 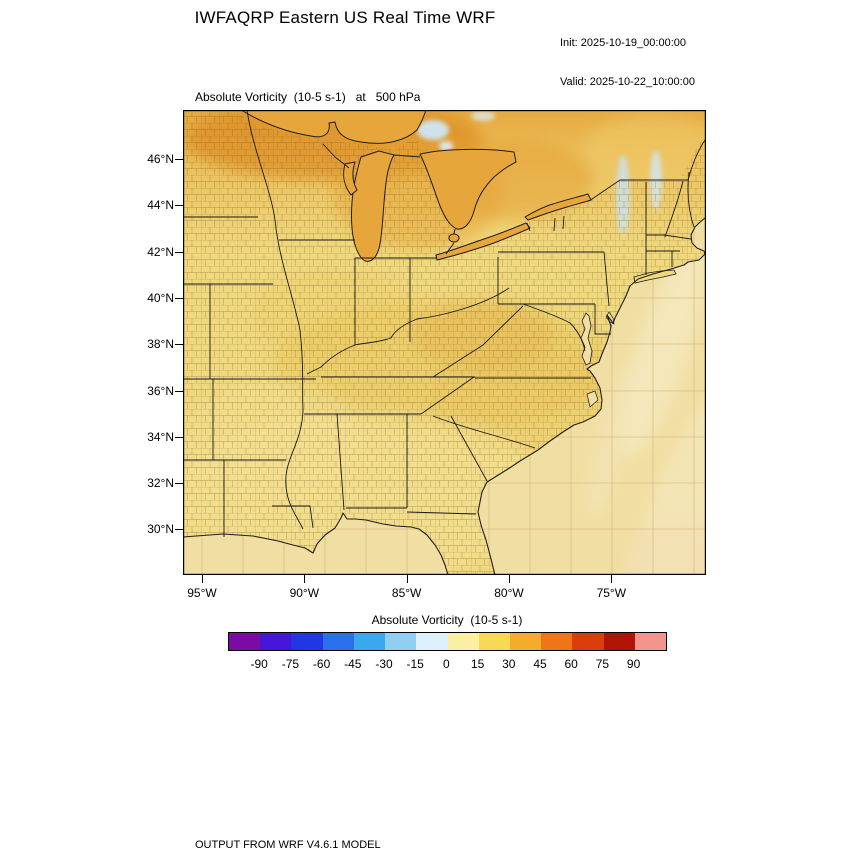 I want to click on great-lakes, so click(x=416, y=186).